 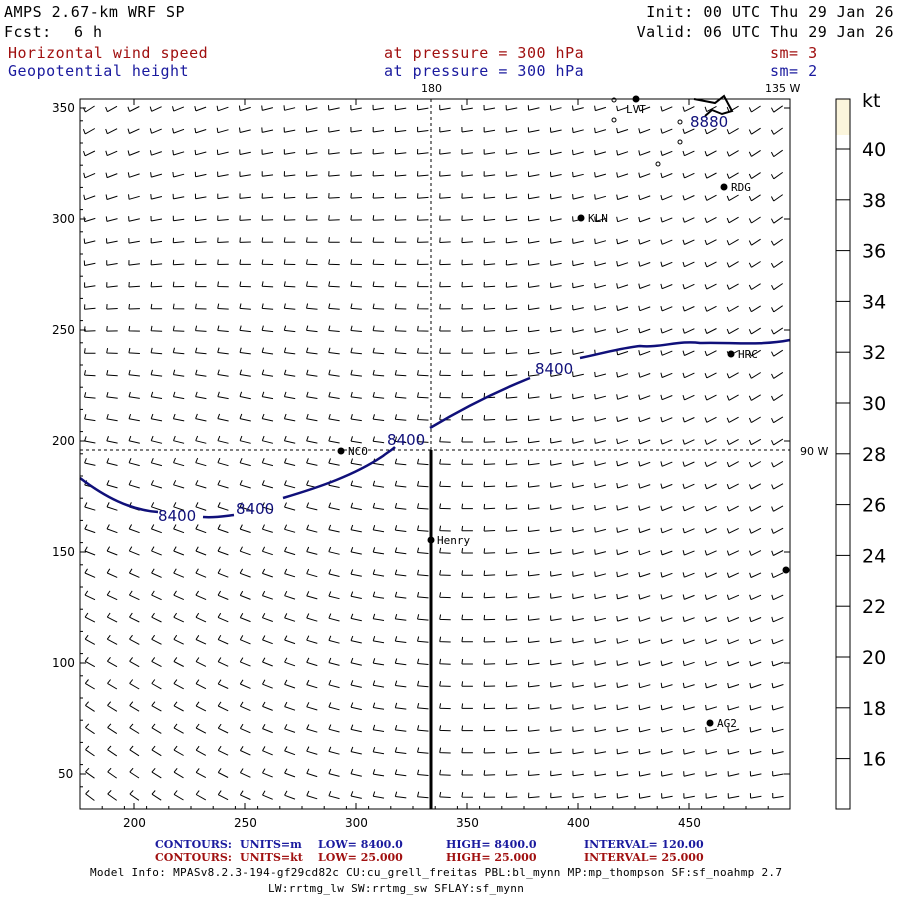 I want to click on contour-line1-label: CONTOURS:, so click(x=193, y=844).